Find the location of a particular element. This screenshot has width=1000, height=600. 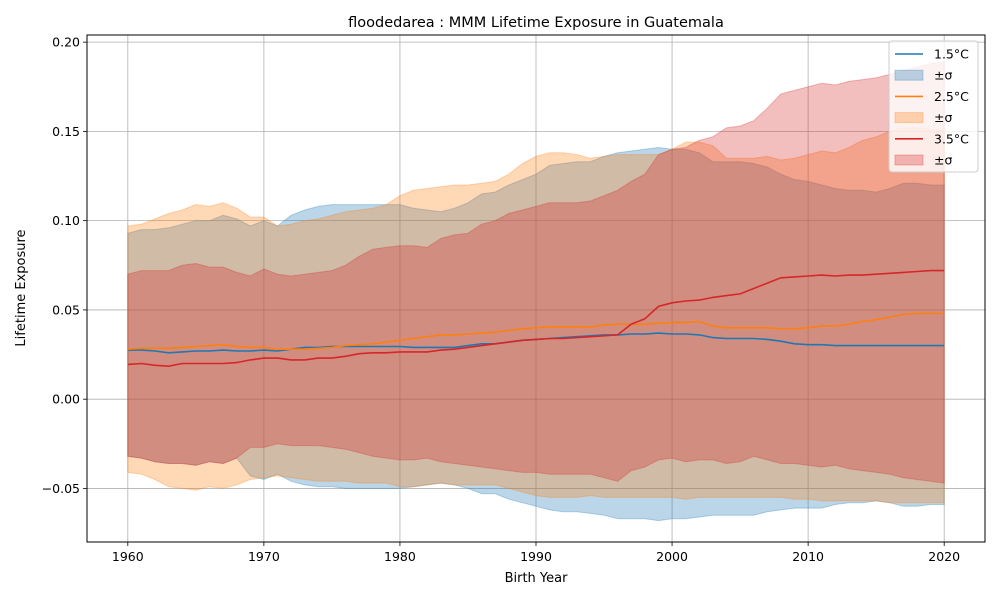

y-tick-label: 0.05 is located at coordinates (66, 309).